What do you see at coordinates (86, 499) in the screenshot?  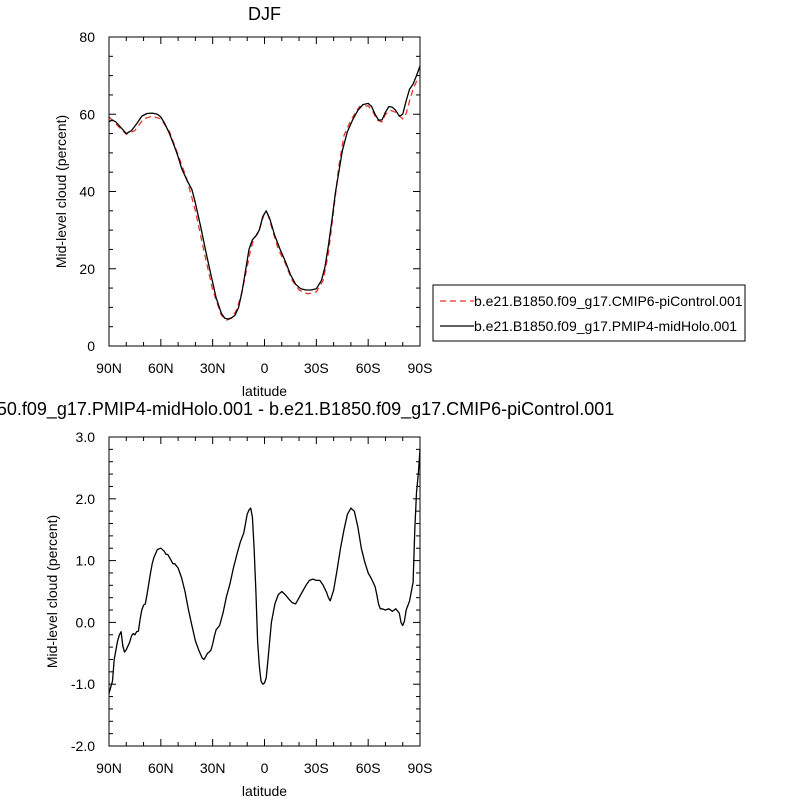 I see `bottom-y-tick-label: 2.0` at bounding box center [86, 499].